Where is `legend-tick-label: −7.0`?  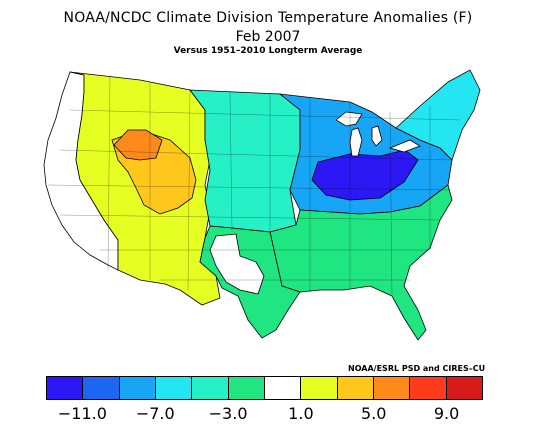
legend-tick-label: −7.0 is located at coordinates (155, 413).